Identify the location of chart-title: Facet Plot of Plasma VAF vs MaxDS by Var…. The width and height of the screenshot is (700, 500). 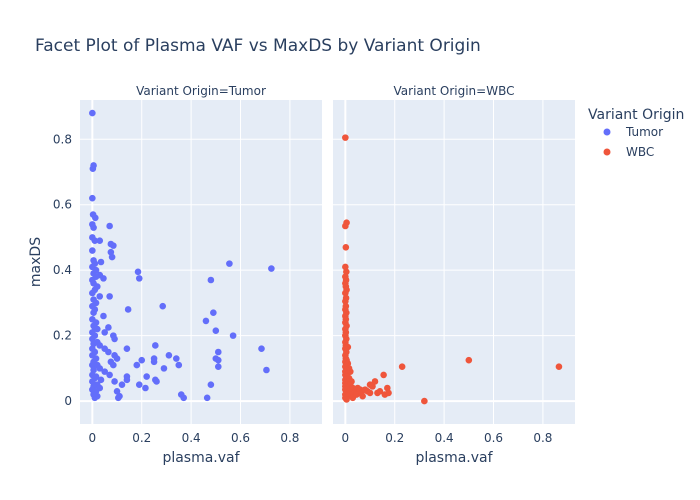
(258, 46).